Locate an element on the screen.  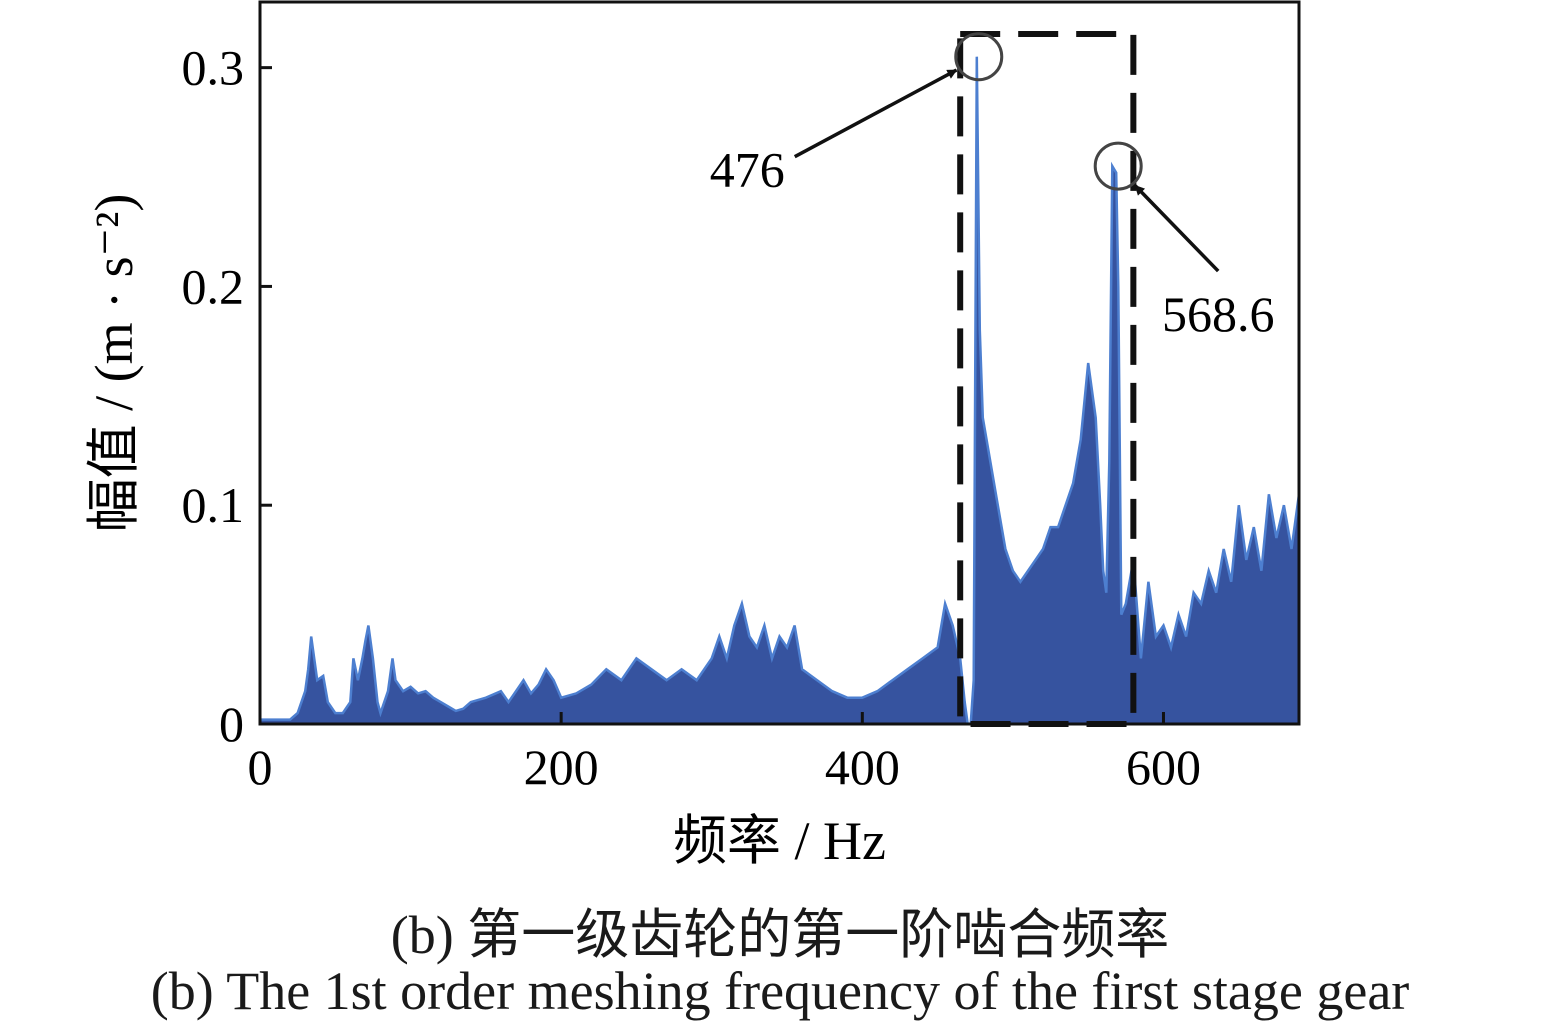
y-tick-label: 0.1 is located at coordinates (213, 505).